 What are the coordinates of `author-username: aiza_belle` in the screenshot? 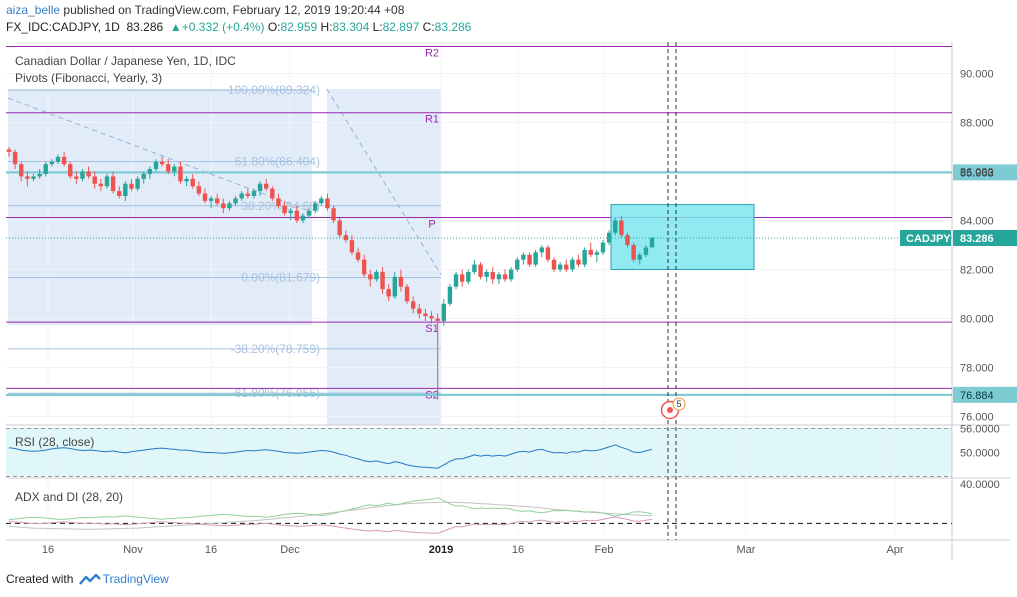 It's located at (33, 10).